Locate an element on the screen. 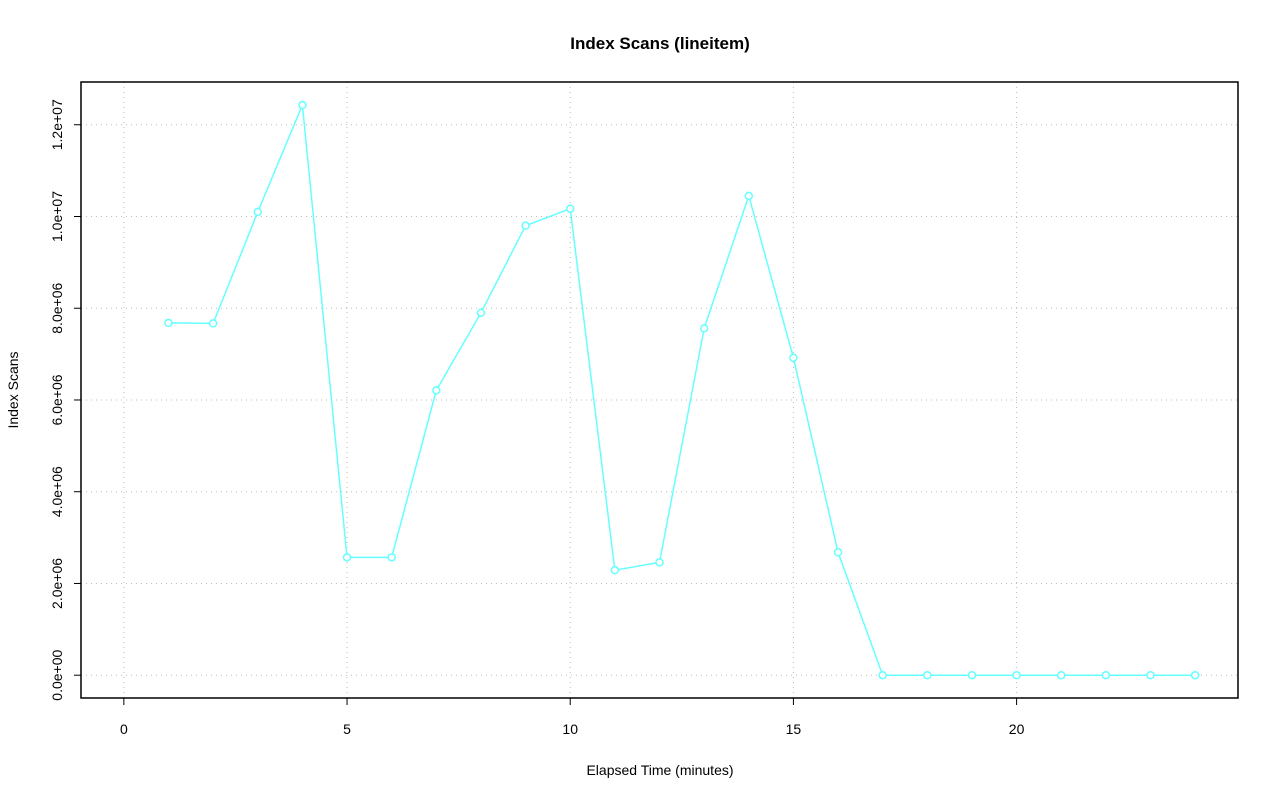 Image resolution: width=1280 pixels, height=806 pixels. y-axis-label: Index Scans is located at coordinates (13, 389).